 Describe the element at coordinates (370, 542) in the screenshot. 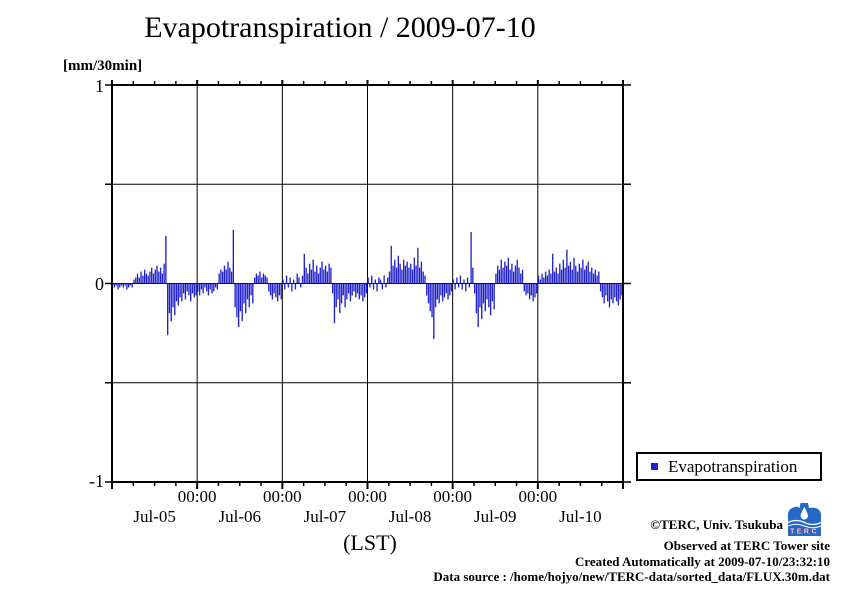

I see `x-axis-label: (LST)` at that location.